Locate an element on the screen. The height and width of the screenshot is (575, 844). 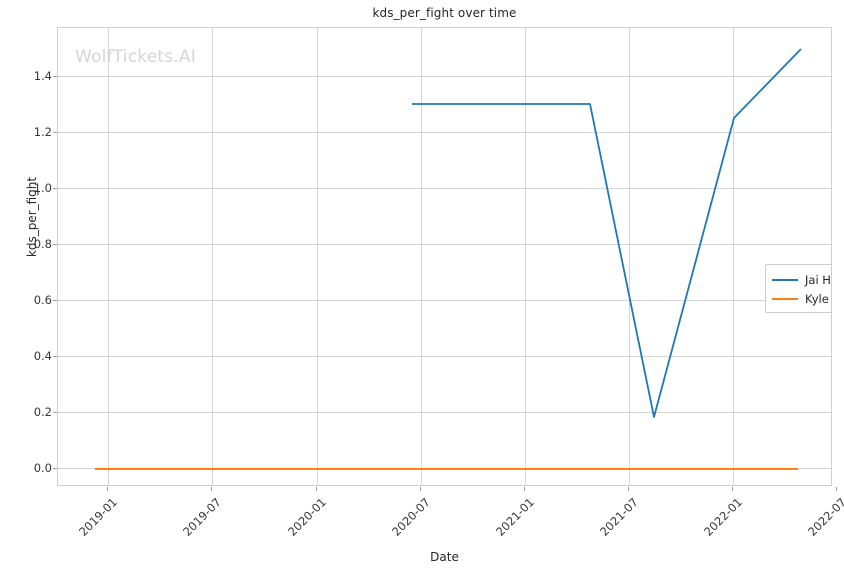
y-tick-label: 0.6 is located at coordinates (42, 300).